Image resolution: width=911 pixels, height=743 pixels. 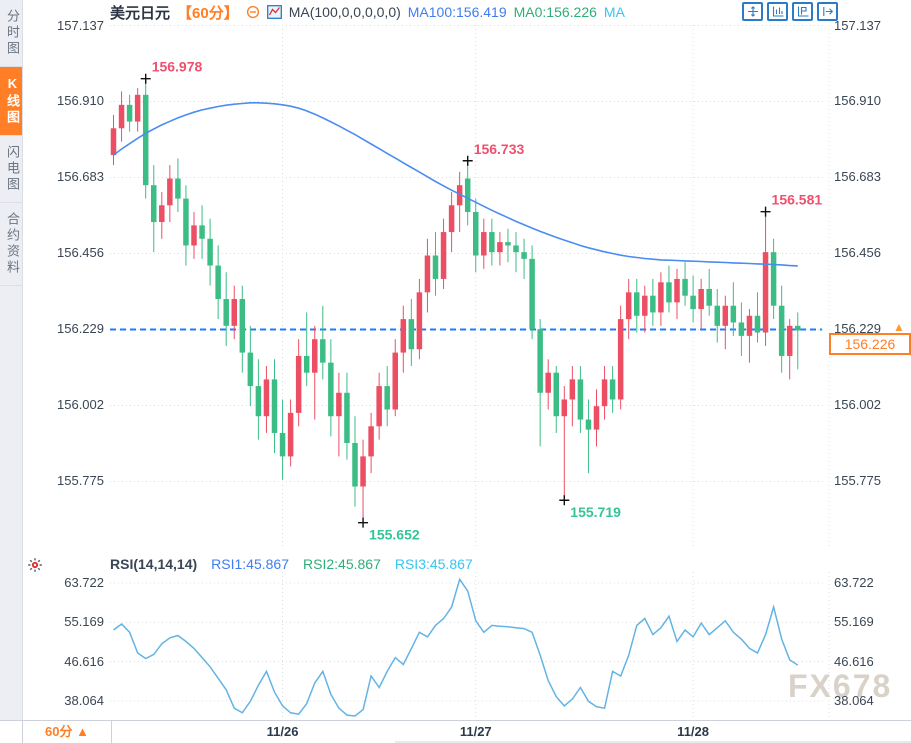 What do you see at coordinates (455, 731) in the screenshot?
I see `bottom-axis-bar: 60分 ▲` at bounding box center [455, 731].